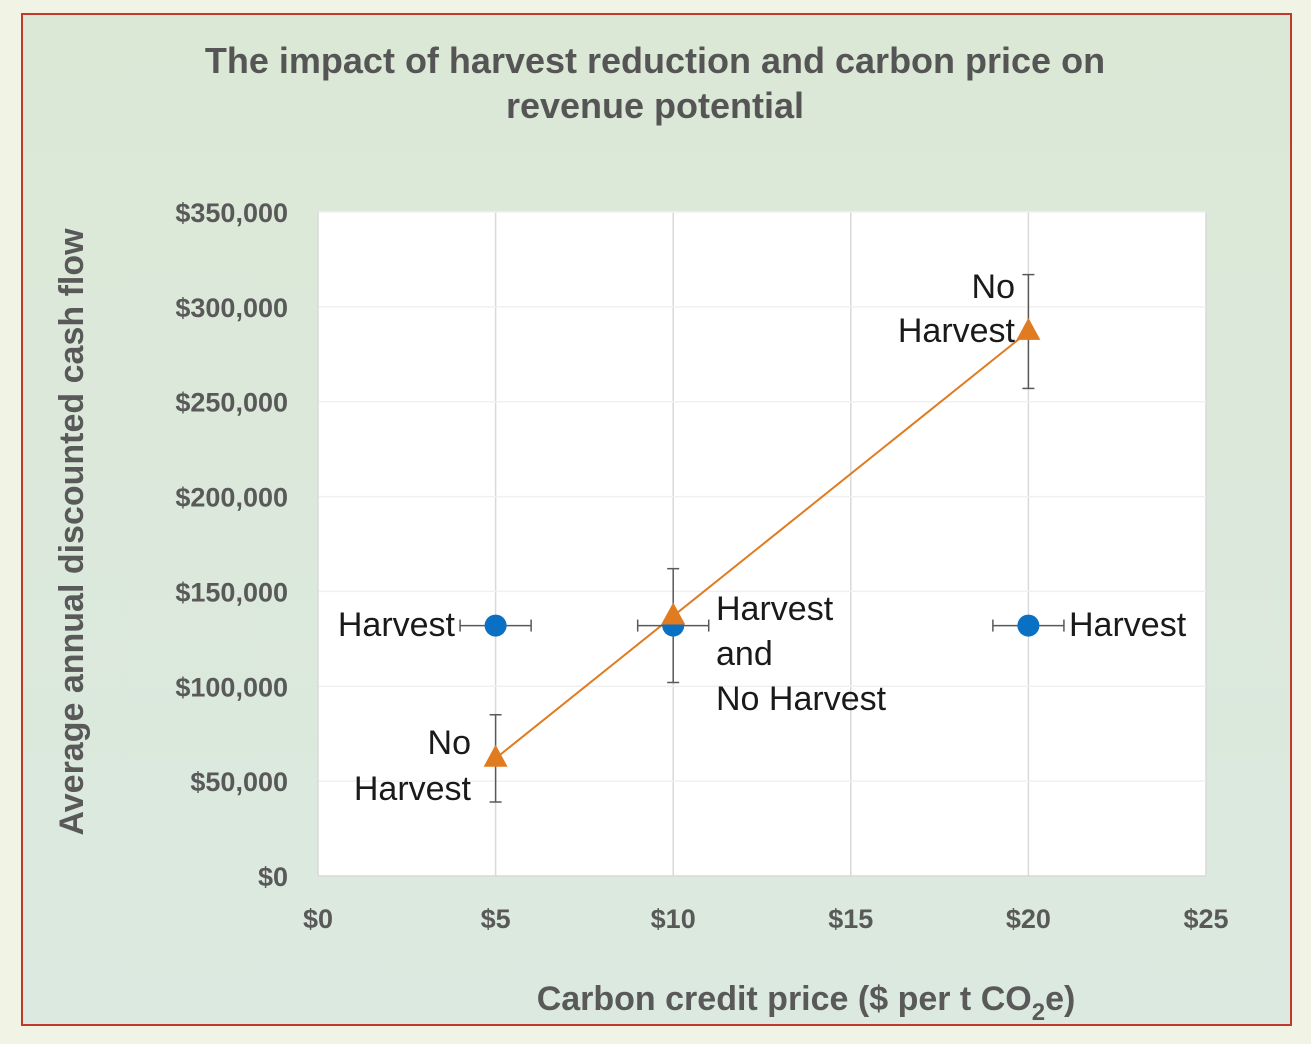  Describe the element at coordinates (850, 919) in the screenshot. I see `x-tick-label: $15` at that location.